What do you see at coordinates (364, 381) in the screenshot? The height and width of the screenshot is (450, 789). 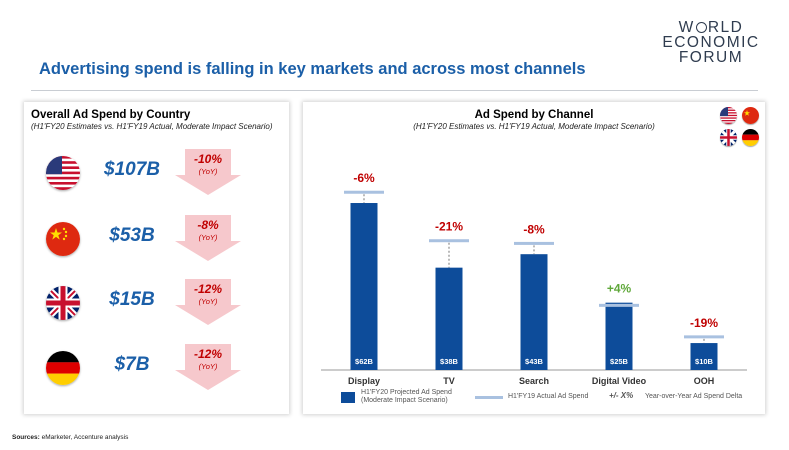 I see `category-label-display: Display` at bounding box center [364, 381].